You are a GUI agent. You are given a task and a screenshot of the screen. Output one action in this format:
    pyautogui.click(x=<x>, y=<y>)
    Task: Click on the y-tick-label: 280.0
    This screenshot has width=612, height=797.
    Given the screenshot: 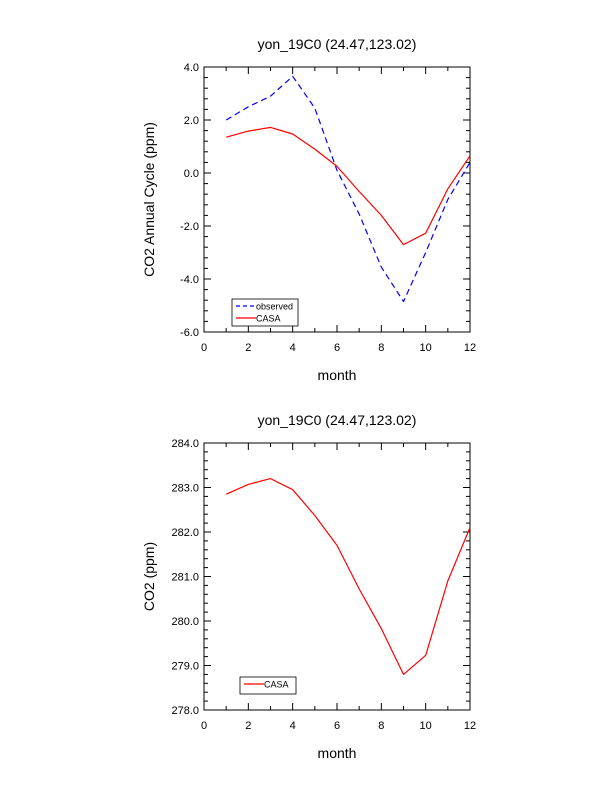 What is the action you would take?
    pyautogui.click(x=185, y=622)
    